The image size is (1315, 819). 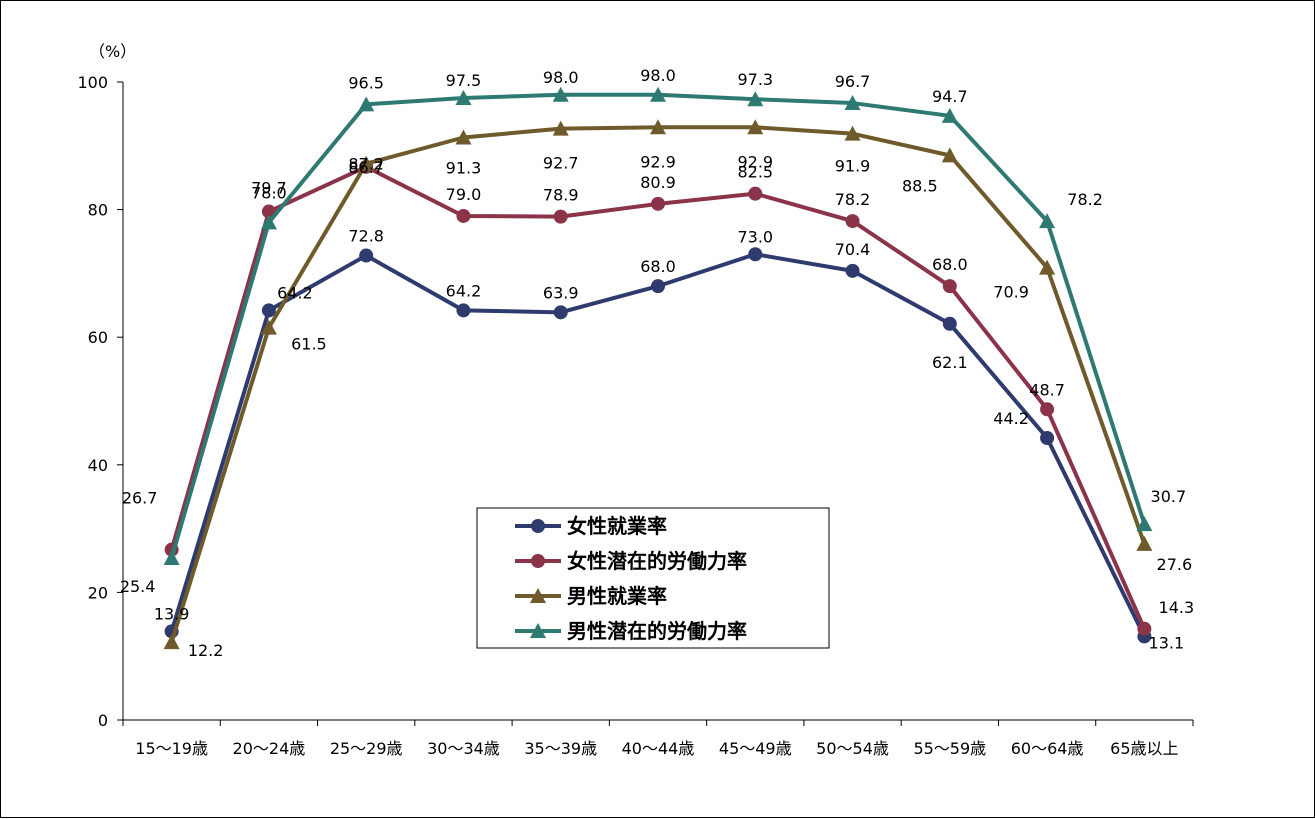 What do you see at coordinates (657, 561) in the screenshot?
I see `legend-label: 女性潜在的労働力率` at bounding box center [657, 561].